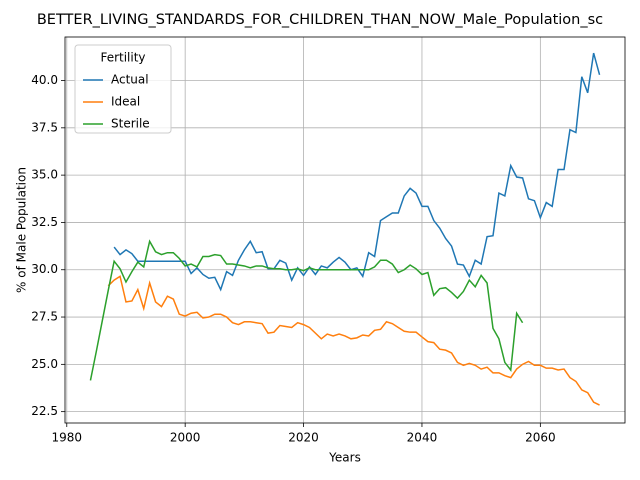  Describe the element at coordinates (130, 80) in the screenshot. I see `legend-label: Actual` at that location.